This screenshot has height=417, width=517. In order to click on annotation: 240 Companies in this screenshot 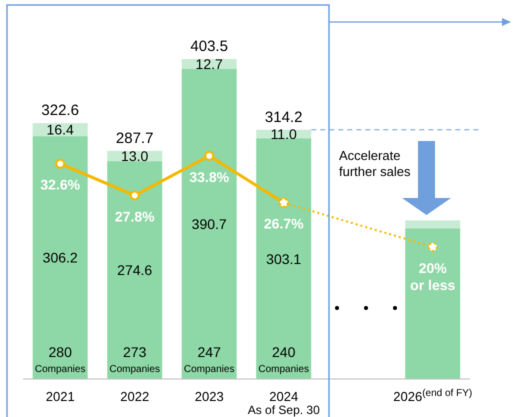, I will do `click(283, 359)`.